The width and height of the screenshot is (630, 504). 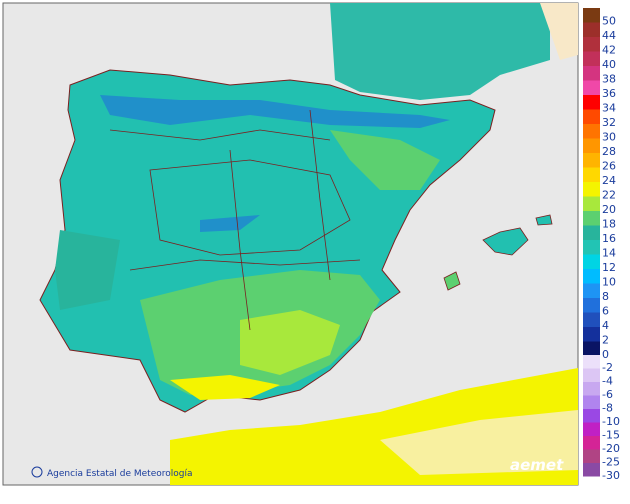 What do you see at coordinates (611, 461) in the screenshot?
I see `legend-label: -25` at bounding box center [611, 461].